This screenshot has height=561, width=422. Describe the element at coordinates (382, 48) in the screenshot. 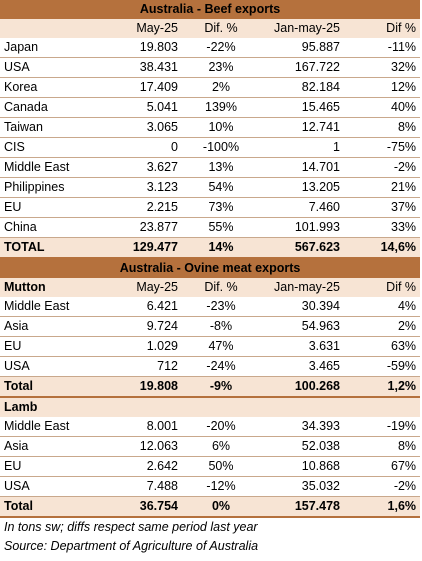

I see `table-row-cell-4: -11%` at that location.